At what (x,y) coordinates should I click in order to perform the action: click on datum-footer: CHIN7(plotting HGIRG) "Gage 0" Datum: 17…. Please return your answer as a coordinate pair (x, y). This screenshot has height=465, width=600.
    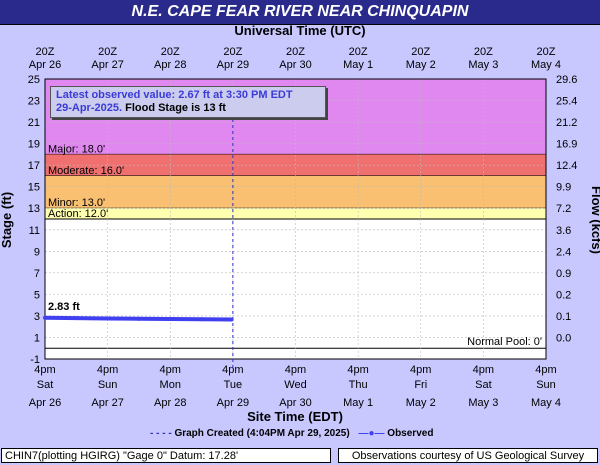
    Looking at the image, I should click on (166, 455).